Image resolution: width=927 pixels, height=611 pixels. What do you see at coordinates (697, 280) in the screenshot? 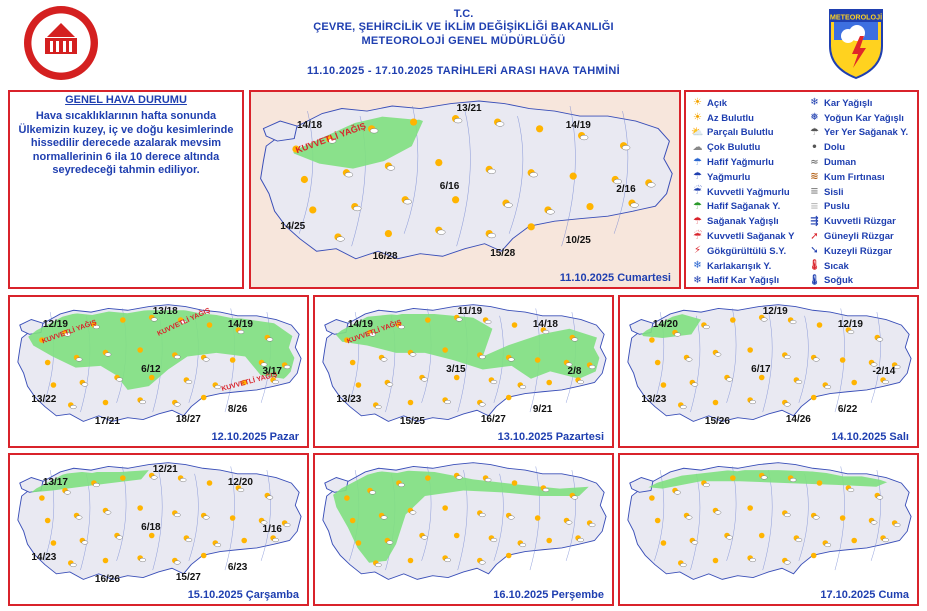
I see `light-snow-icon: ❄` at bounding box center [697, 280].